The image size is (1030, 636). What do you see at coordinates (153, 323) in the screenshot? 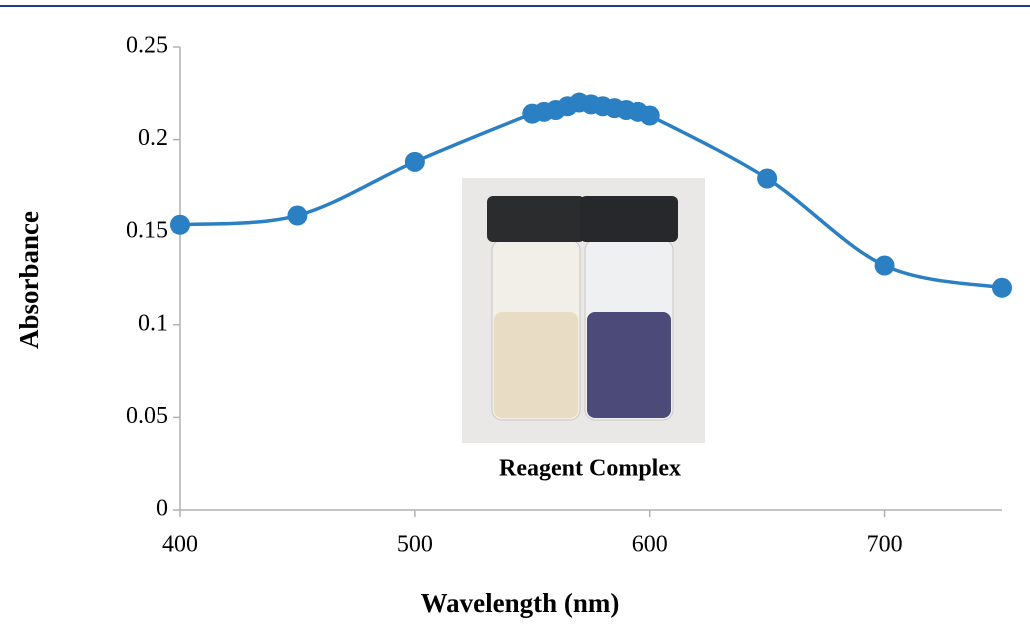
I see `y-tick-label: 0.1` at bounding box center [153, 323].